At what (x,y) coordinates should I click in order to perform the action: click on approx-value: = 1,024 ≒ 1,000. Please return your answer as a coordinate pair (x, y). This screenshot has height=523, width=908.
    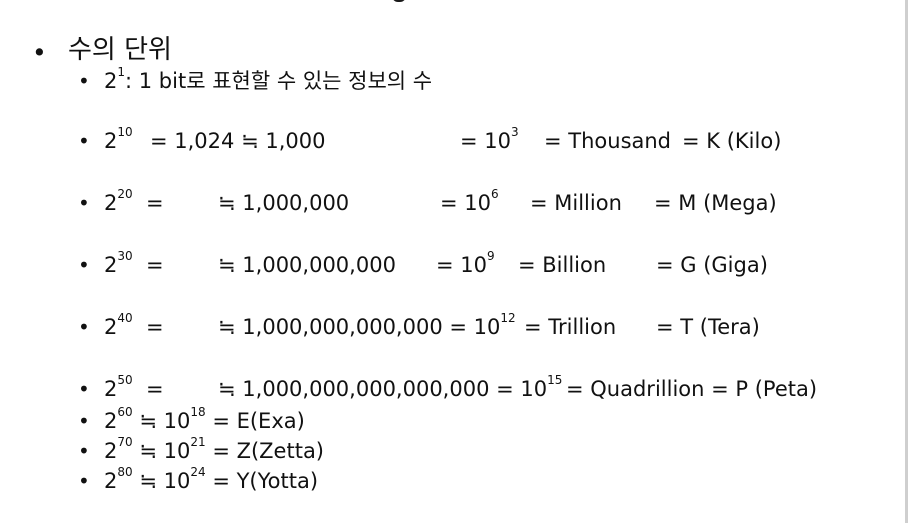
    Looking at the image, I should click on (238, 141).